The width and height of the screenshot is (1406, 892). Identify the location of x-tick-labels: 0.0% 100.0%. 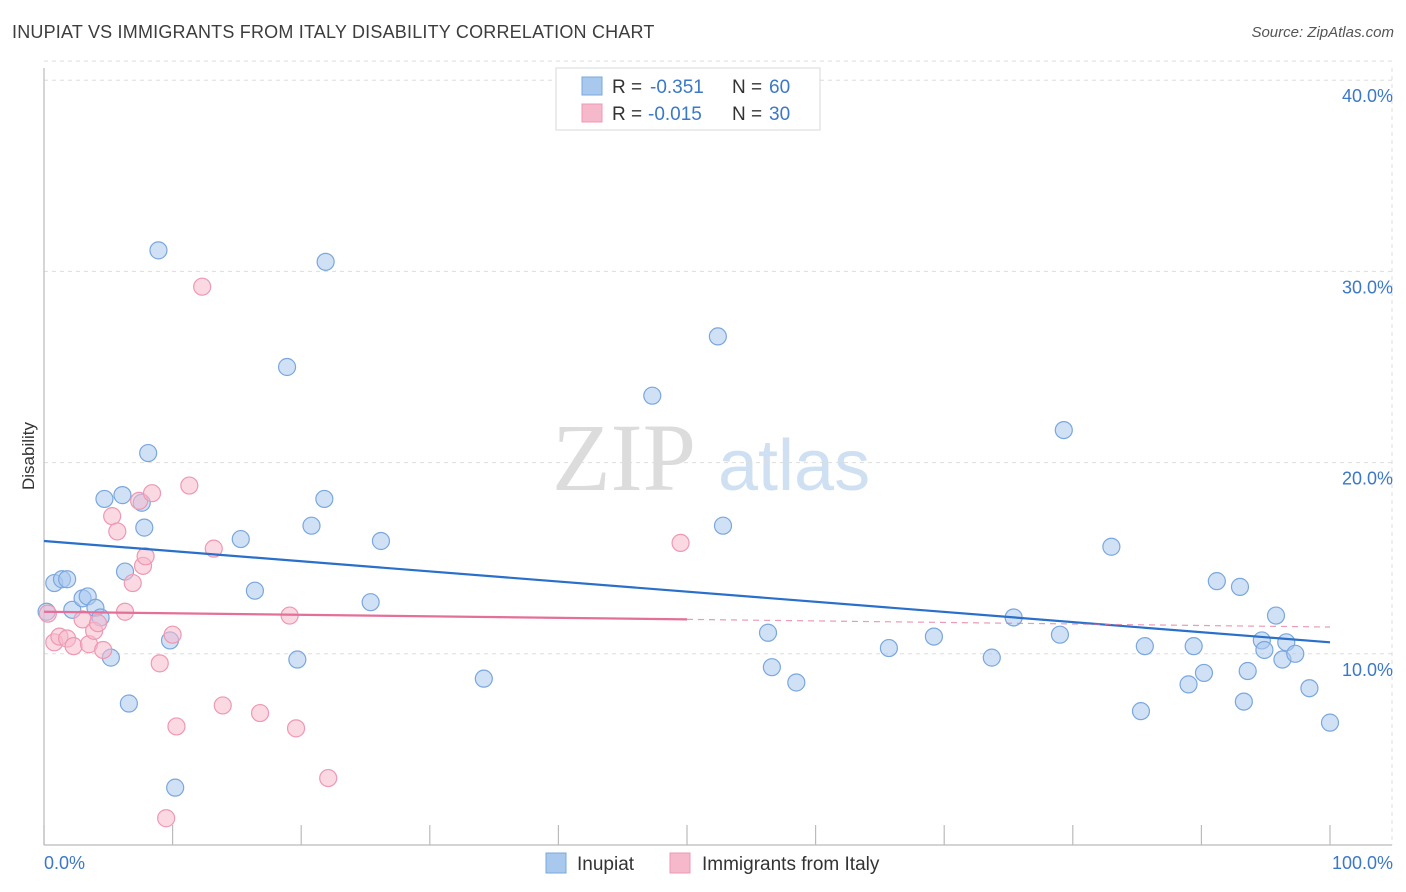
(718, 863).